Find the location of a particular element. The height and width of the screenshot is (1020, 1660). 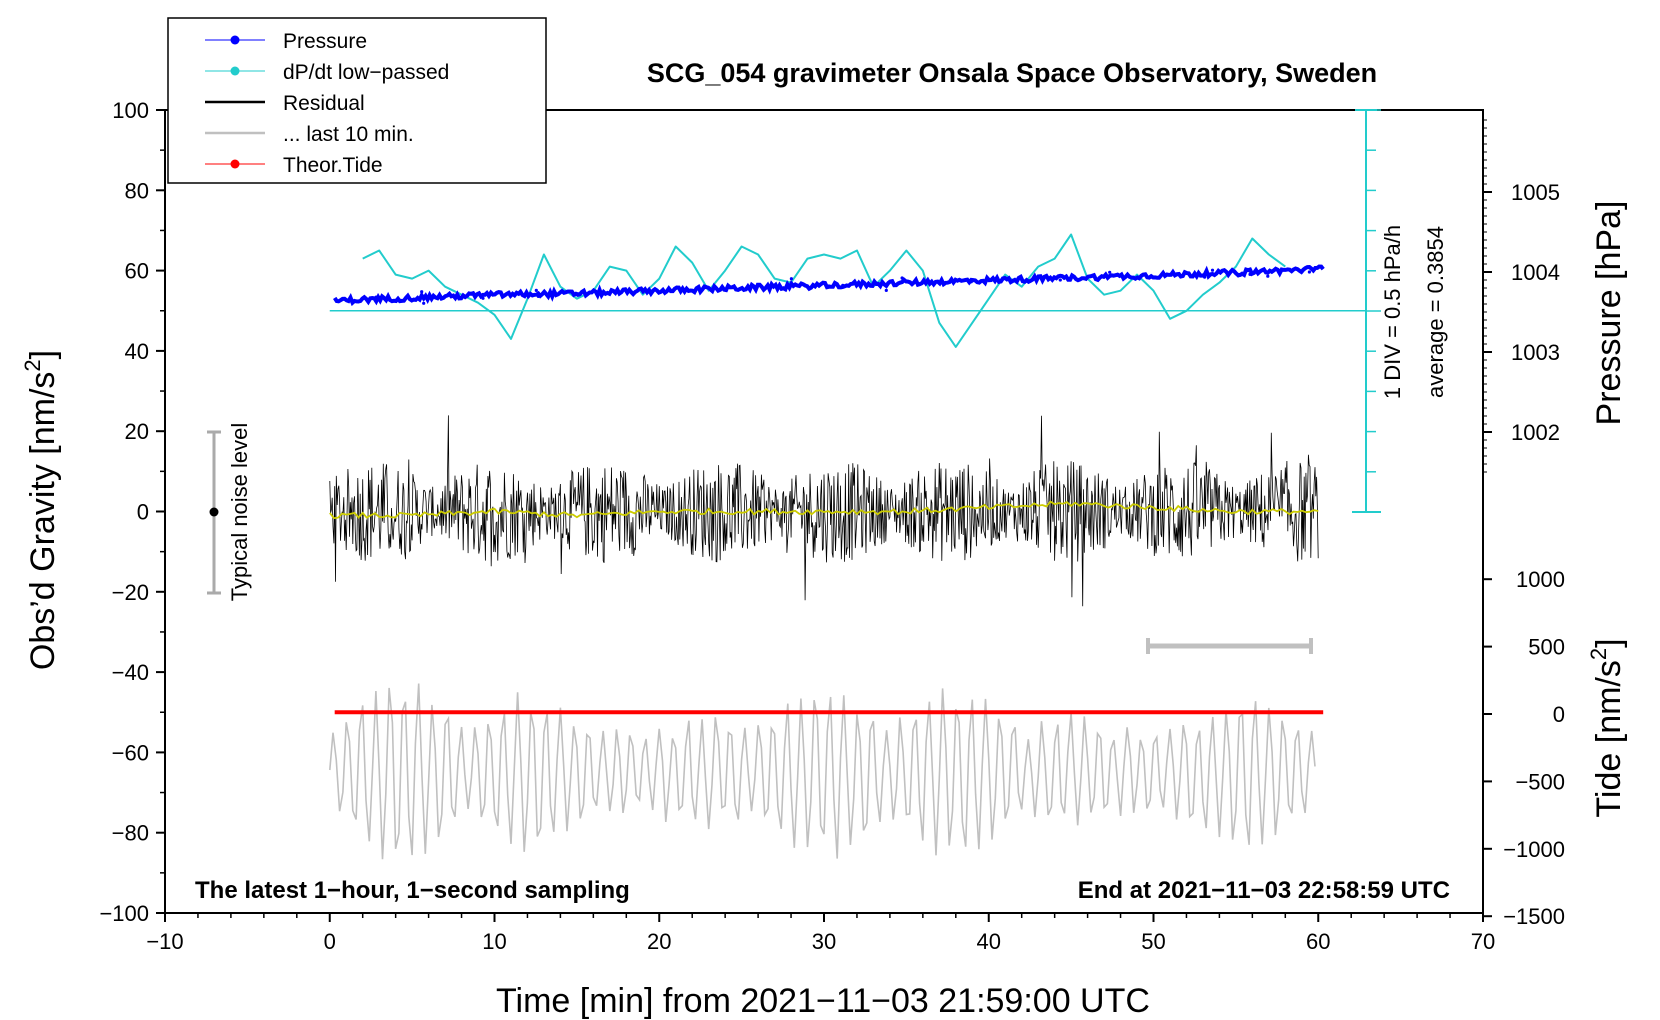

tide-axis-label: Tide [nm/s2] is located at coordinates (1607, 727).